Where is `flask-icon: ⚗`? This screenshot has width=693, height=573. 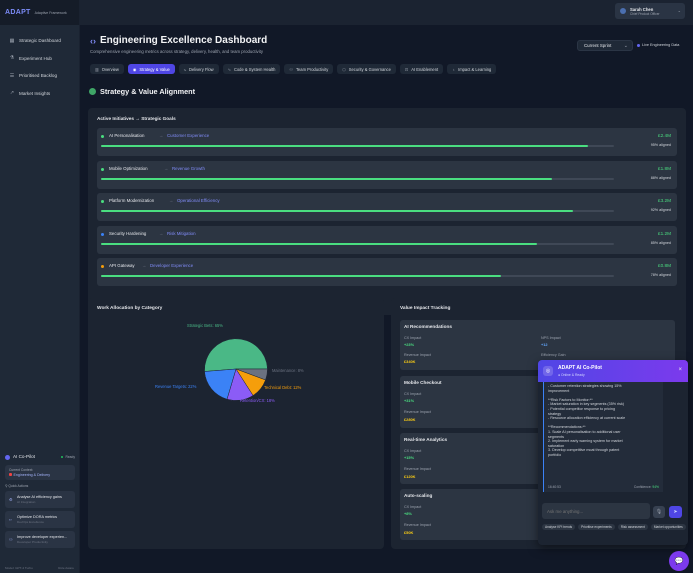
flask-icon: ⚗ is located at coordinates (12, 58).